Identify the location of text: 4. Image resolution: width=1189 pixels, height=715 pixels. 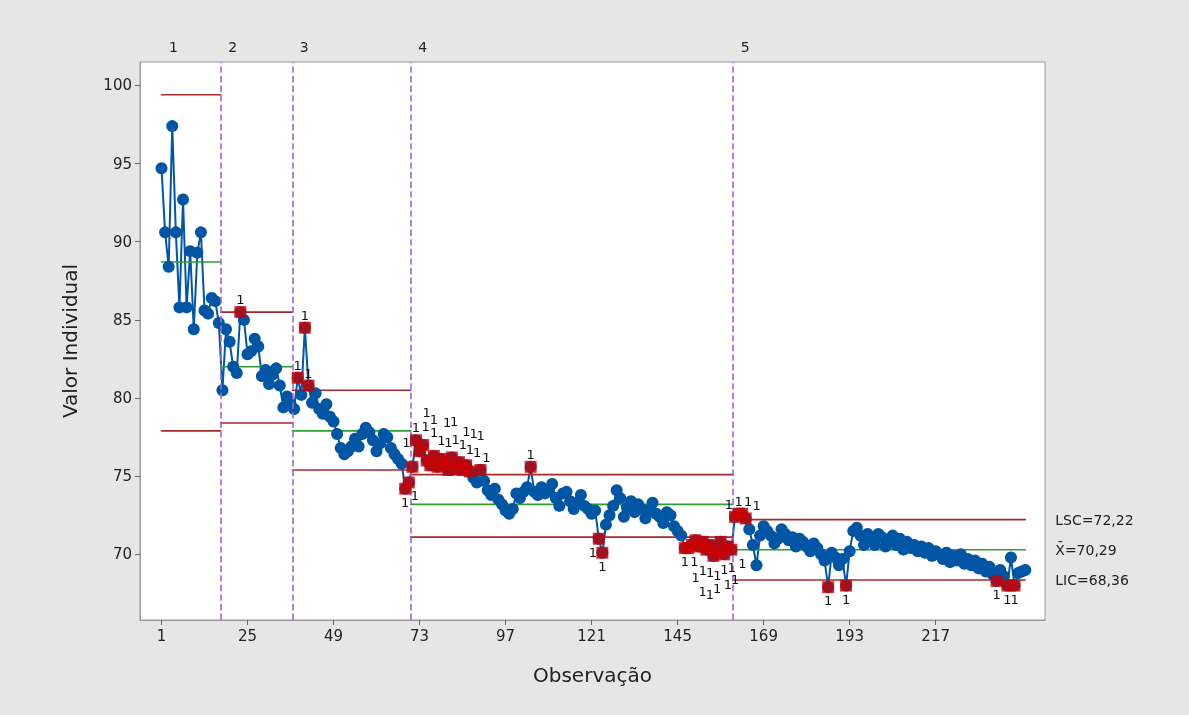
(423, 47).